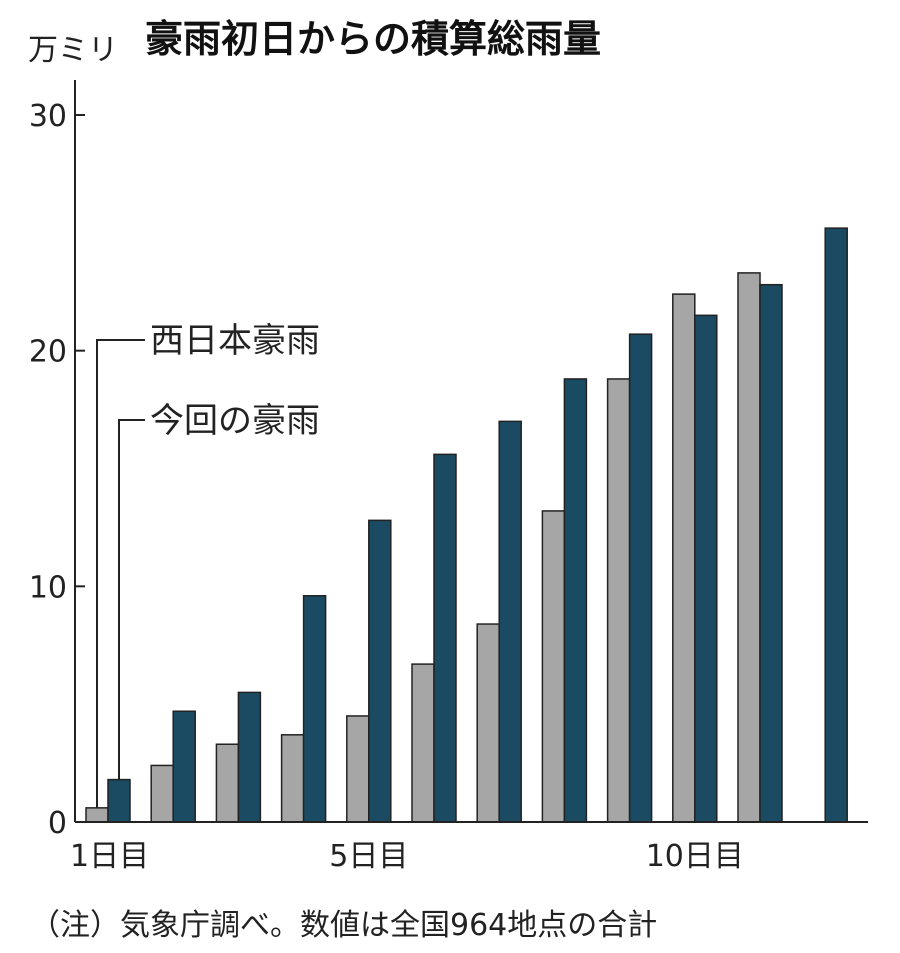  Describe the element at coordinates (235, 341) in the screenshot. I see `legend-label-nishinihon: 西日本豪雨` at that location.